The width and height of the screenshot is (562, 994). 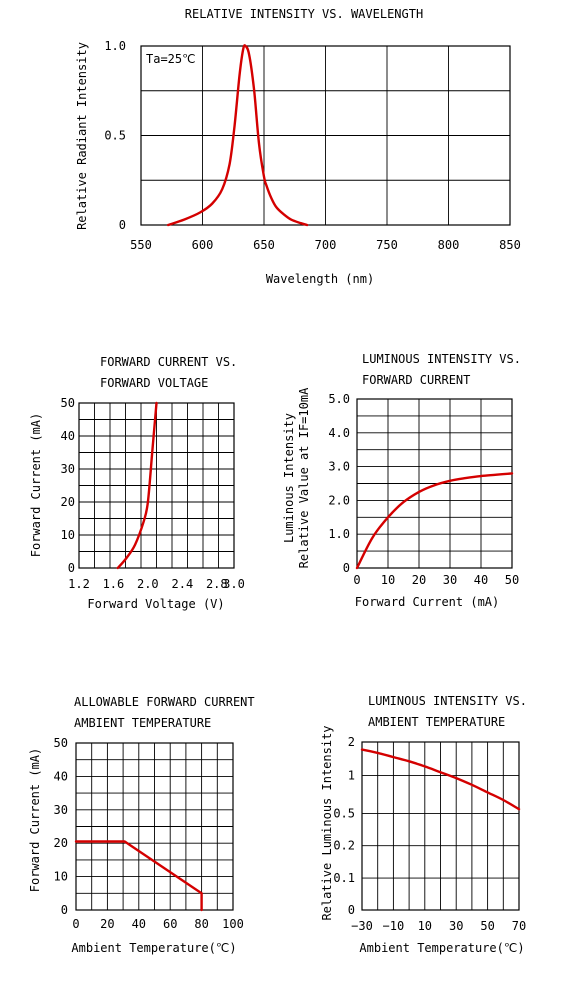 What do you see at coordinates (519, 926) in the screenshot?
I see `x-tick-label: 70` at bounding box center [519, 926].